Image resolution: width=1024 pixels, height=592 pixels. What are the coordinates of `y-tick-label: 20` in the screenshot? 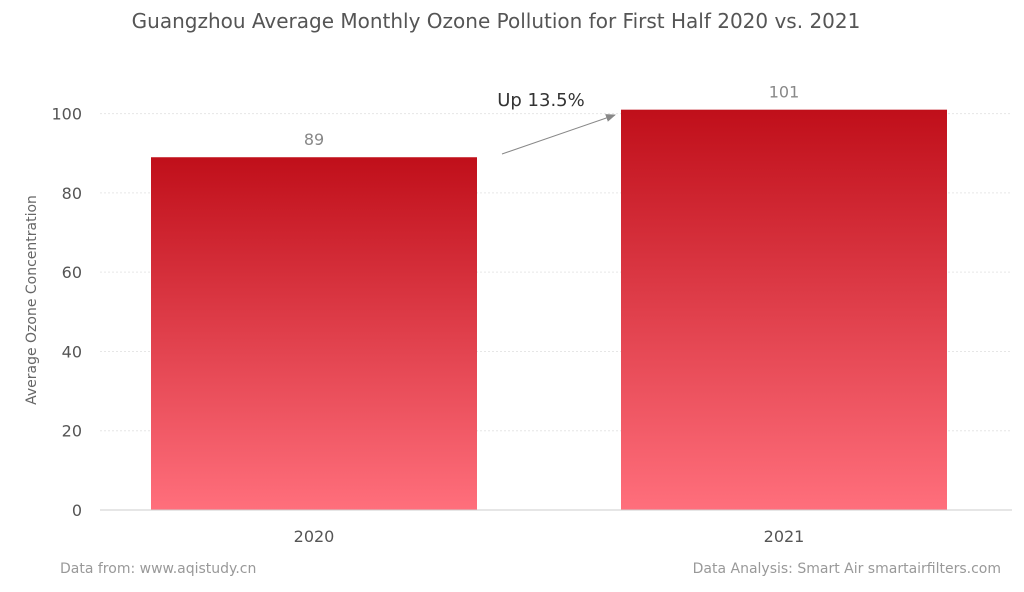 It's located at (72, 431).